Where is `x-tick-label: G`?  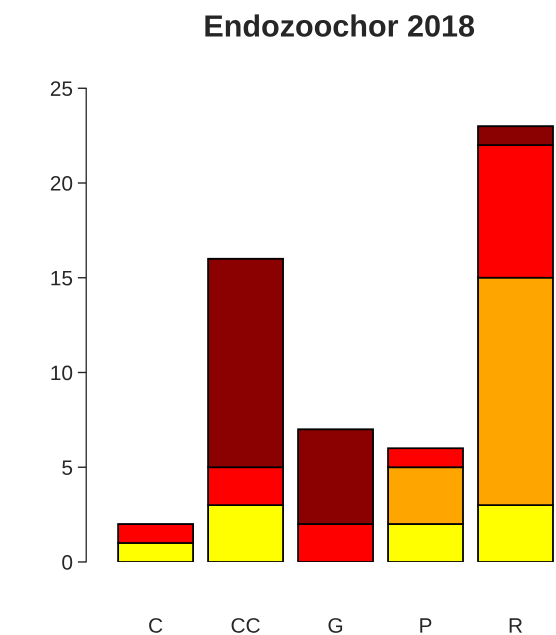 x-tick-label: G is located at coordinates (335, 625).